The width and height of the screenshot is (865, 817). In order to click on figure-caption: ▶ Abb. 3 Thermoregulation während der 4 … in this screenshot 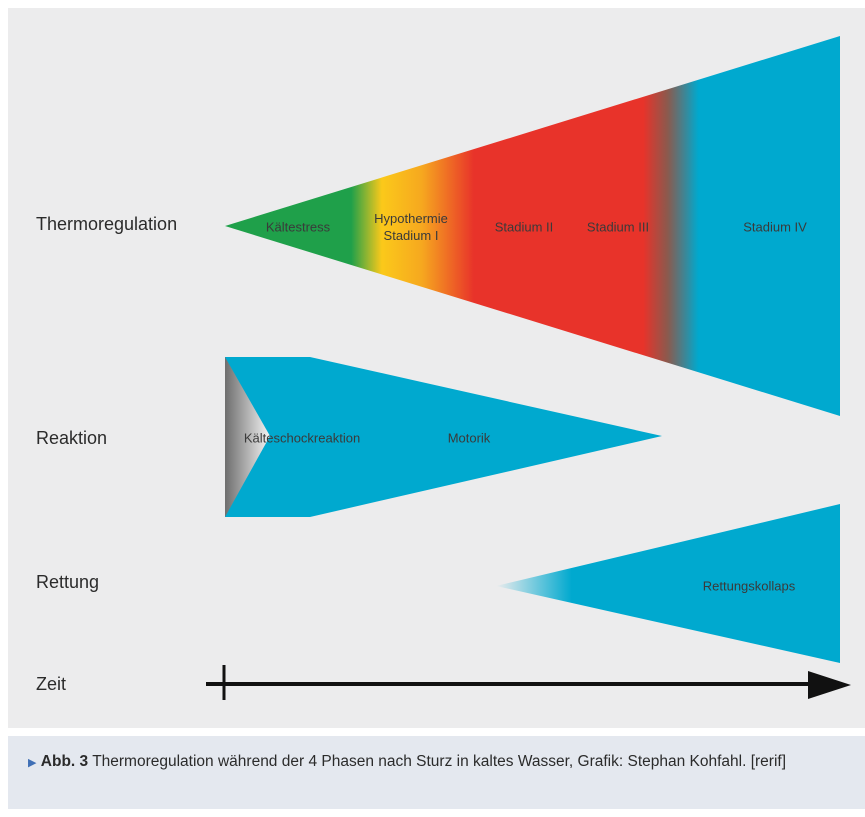, I will do `click(435, 762)`.